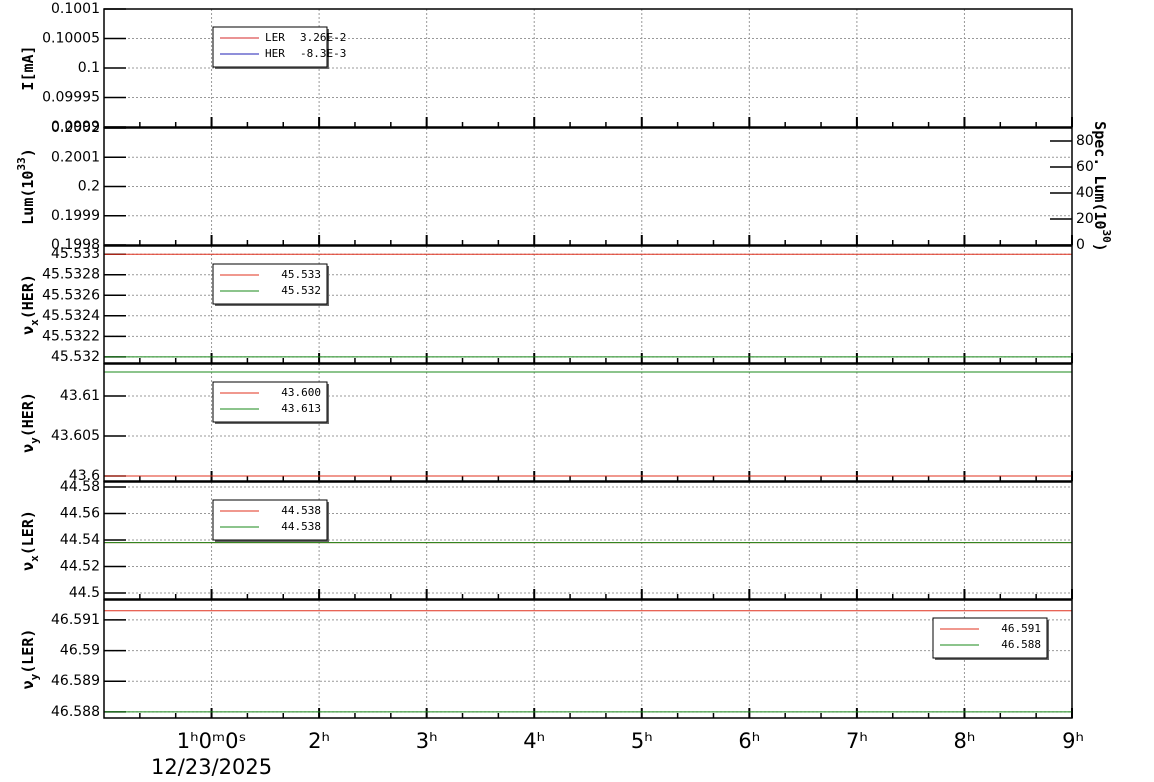  I want to click on y-tick-label: 44.5, so click(84, 593).